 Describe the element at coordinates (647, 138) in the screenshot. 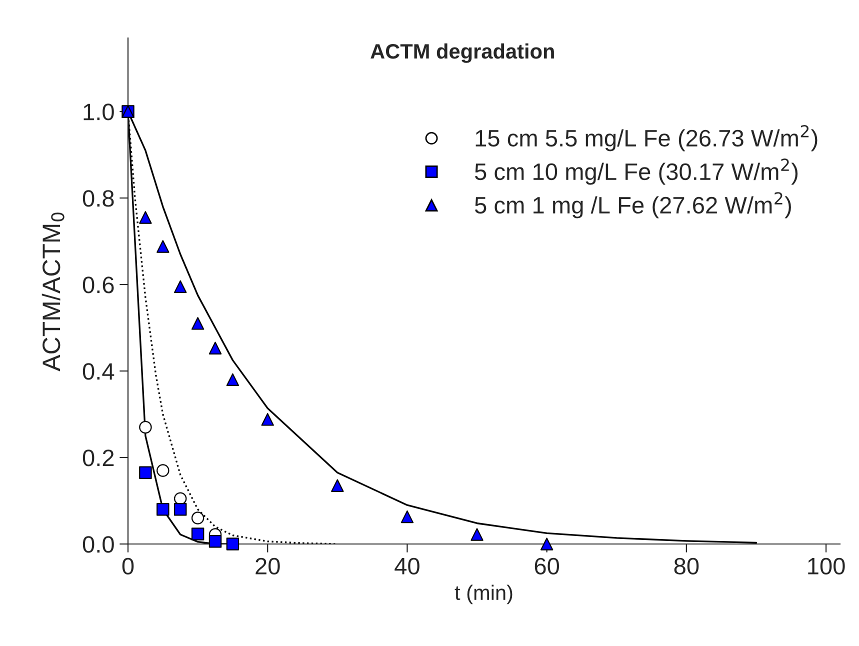

I see `legend-label: 15 cm 5.5 mg/L Fe (26.73 W/m$^{2}$)` at that location.